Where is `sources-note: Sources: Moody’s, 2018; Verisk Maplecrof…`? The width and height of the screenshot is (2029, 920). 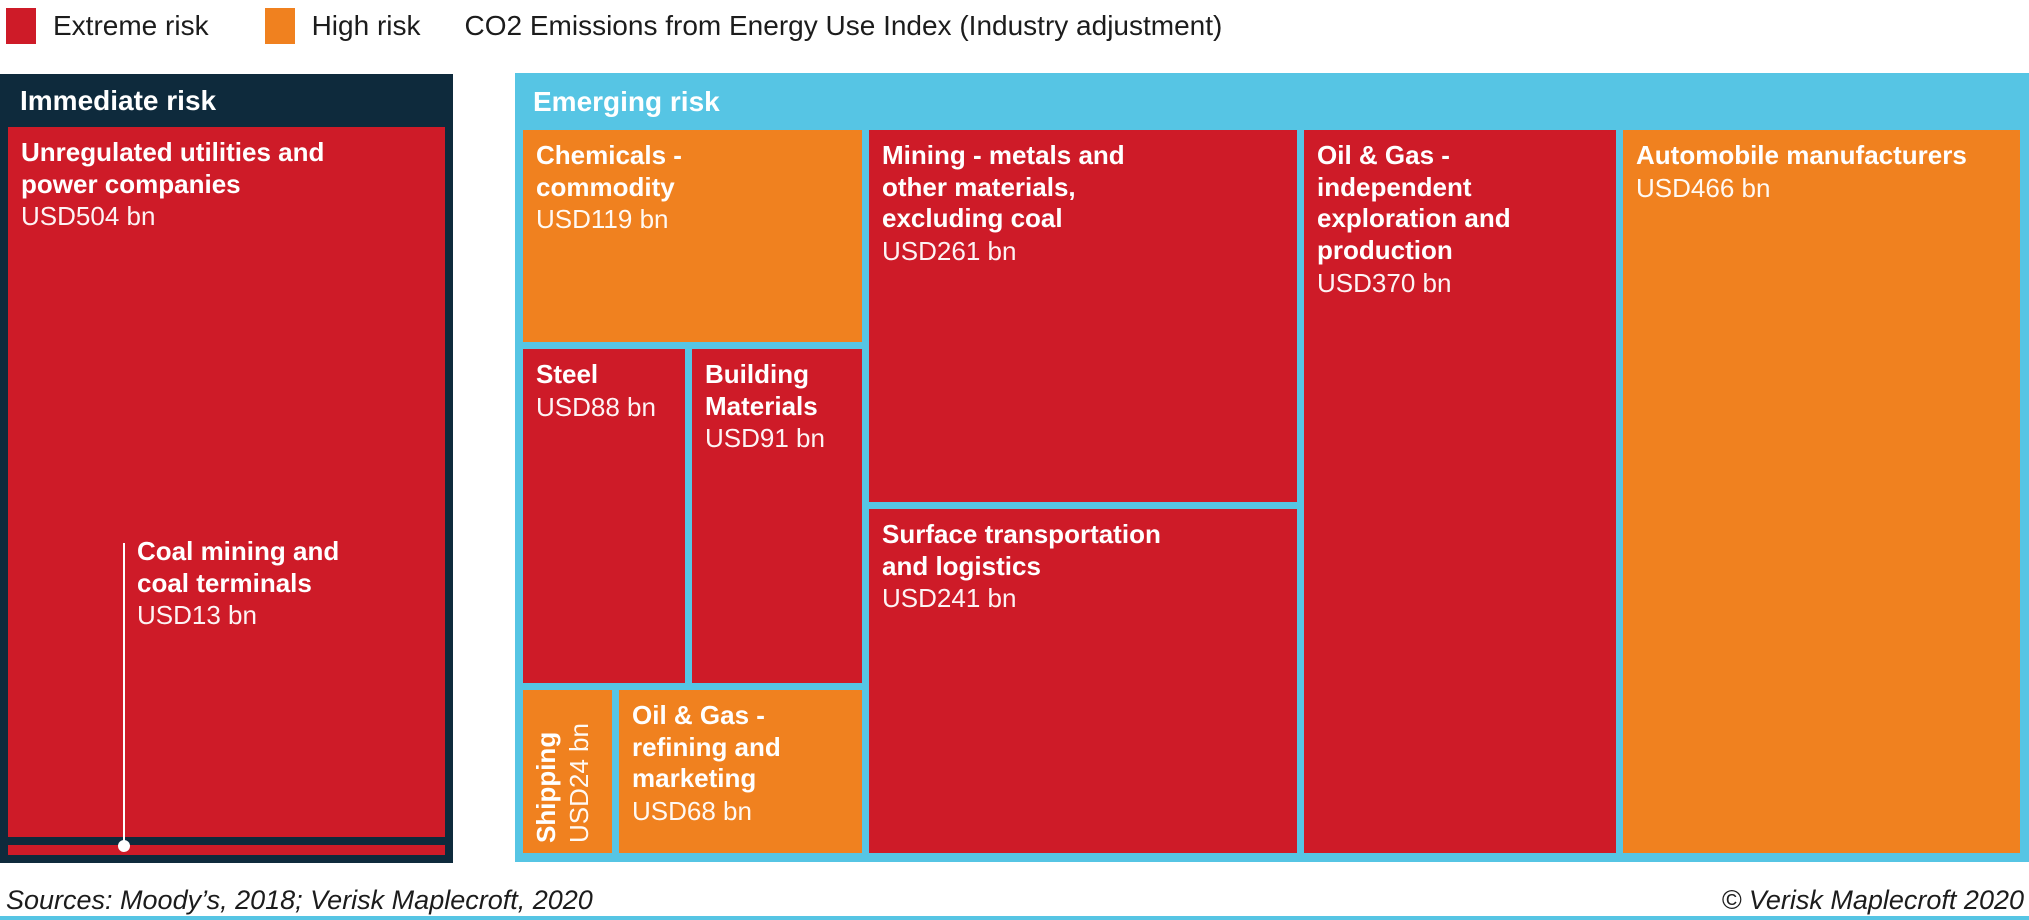
sources-note: Sources: Moody’s, 2018; Verisk Maplecrof… is located at coordinates (299, 900).